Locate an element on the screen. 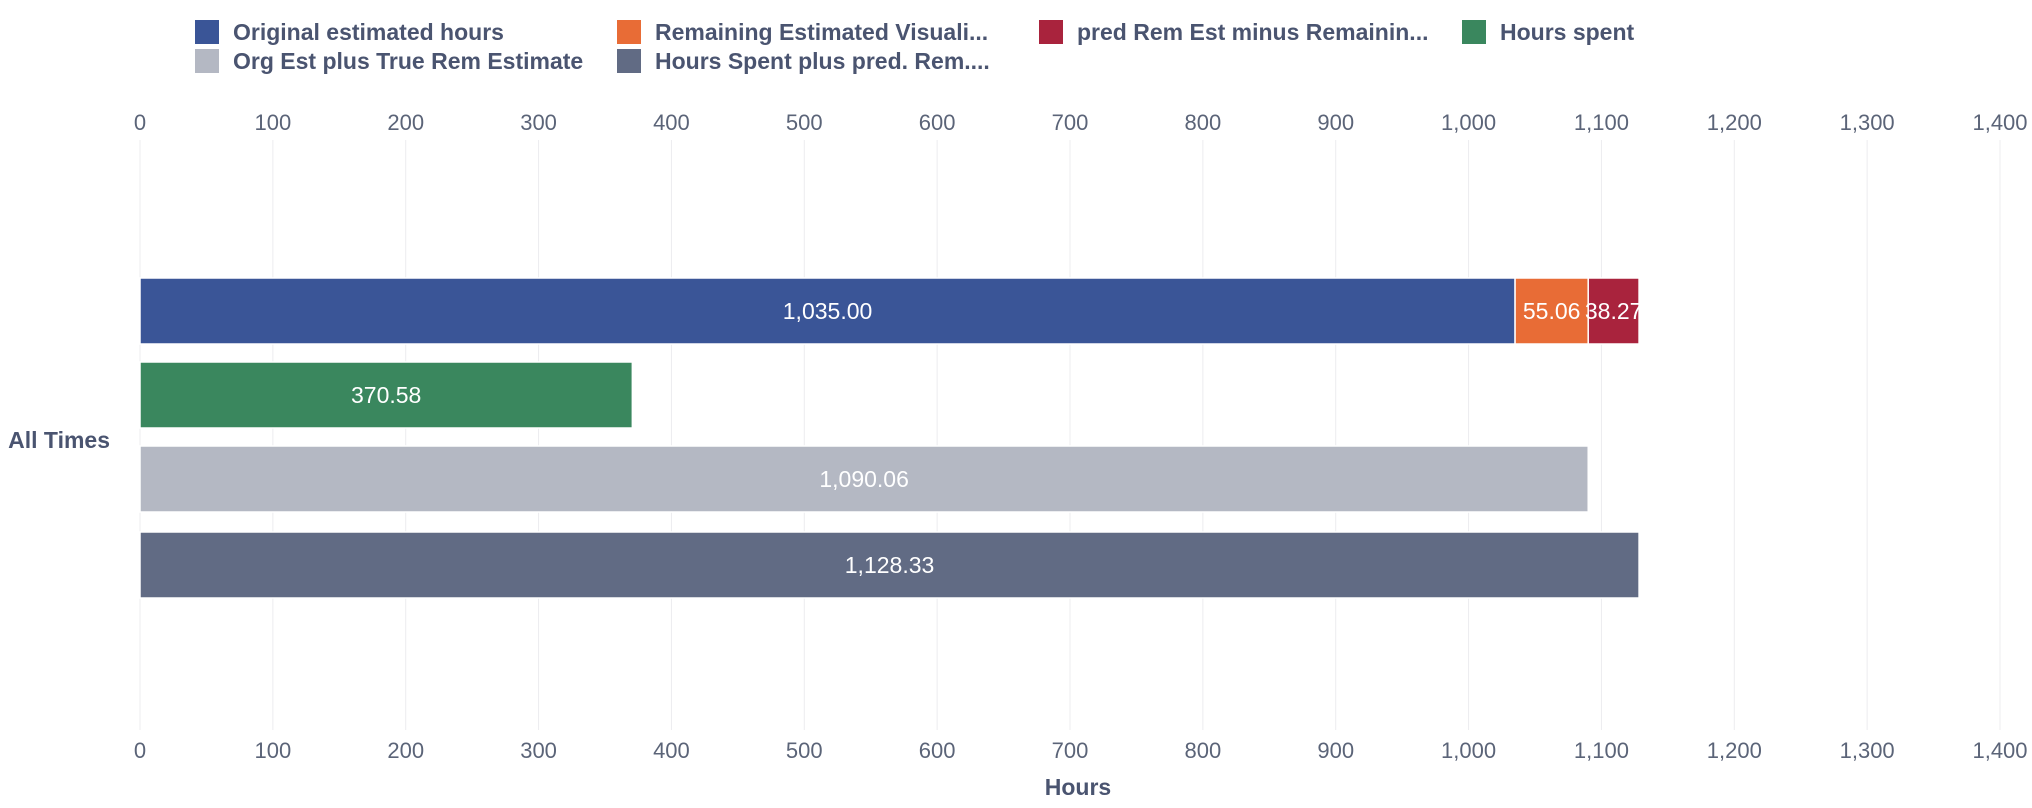 This screenshot has height=808, width=2032. x-tick-label-bottom: 0 is located at coordinates (140, 750).